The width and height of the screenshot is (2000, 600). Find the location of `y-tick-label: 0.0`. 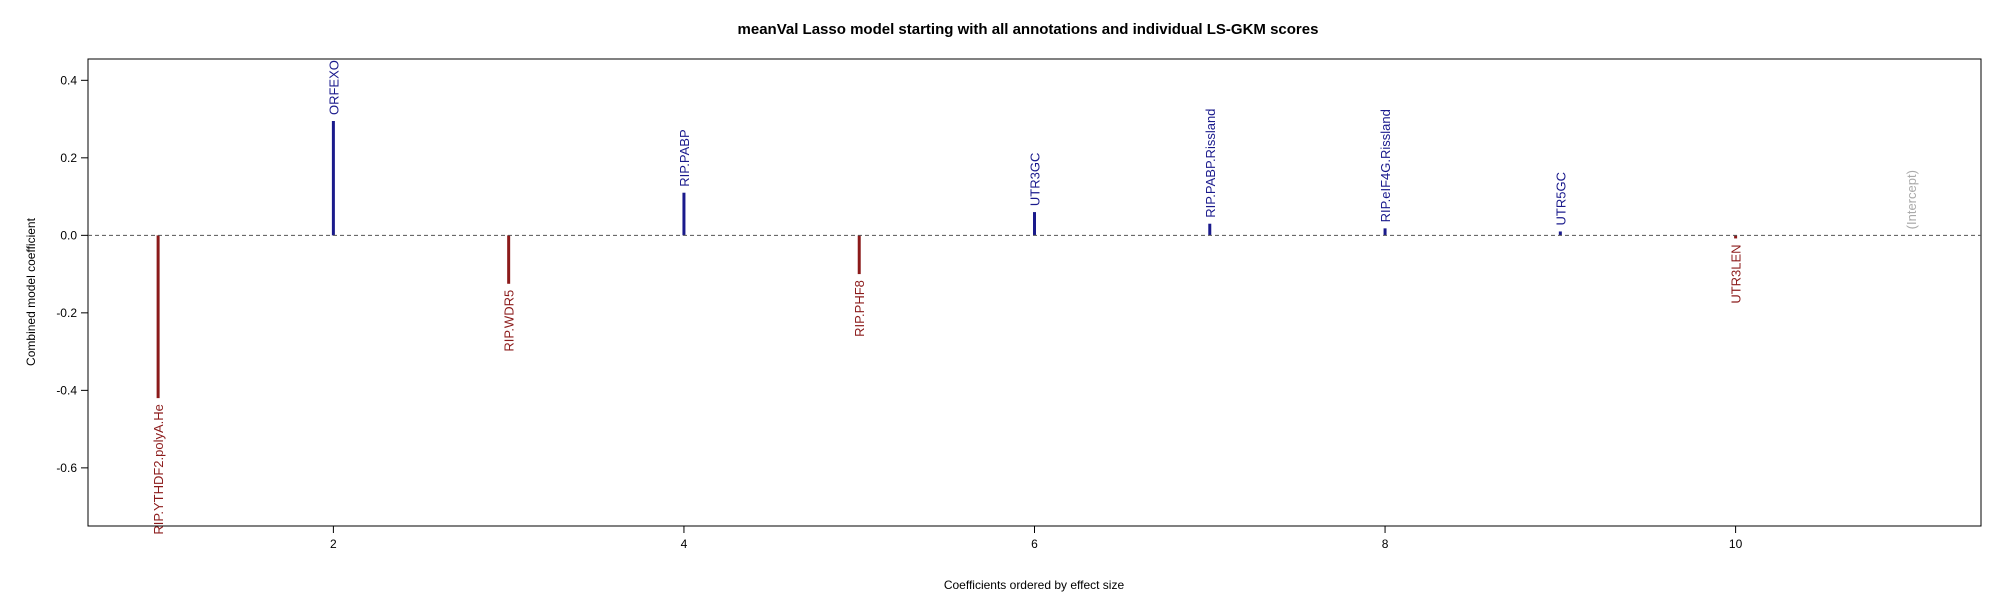

y-tick-label: 0.0 is located at coordinates (68, 235).